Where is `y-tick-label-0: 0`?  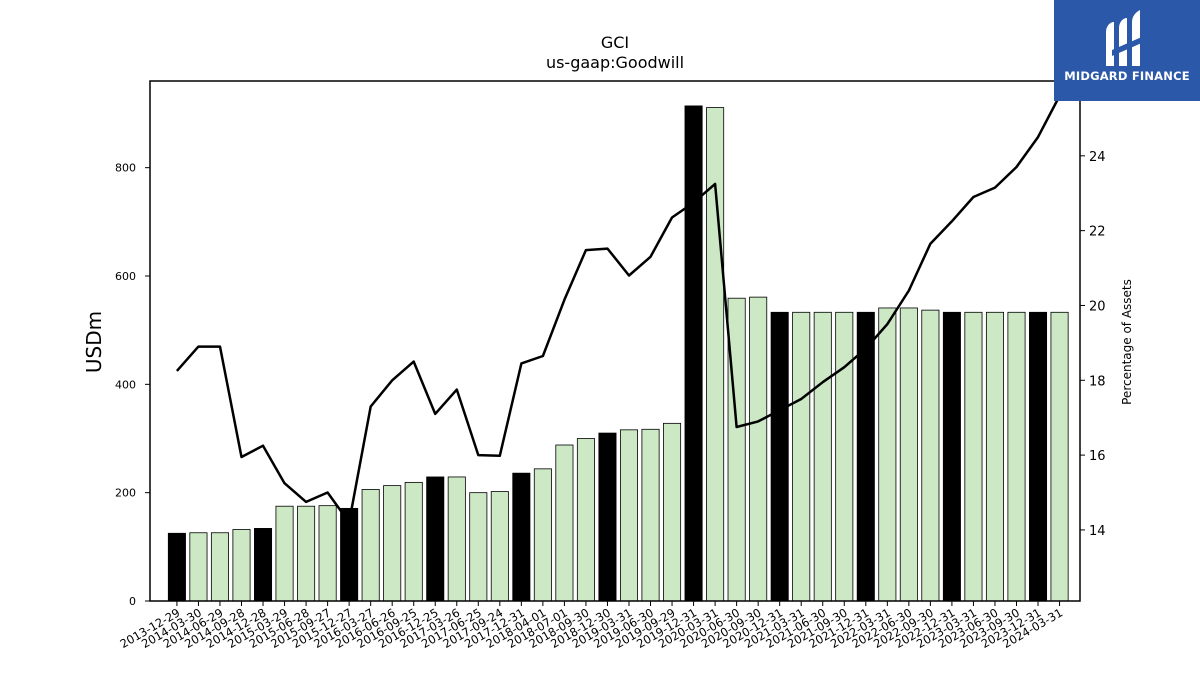 y-tick-label-0: 0 is located at coordinates (132, 601).